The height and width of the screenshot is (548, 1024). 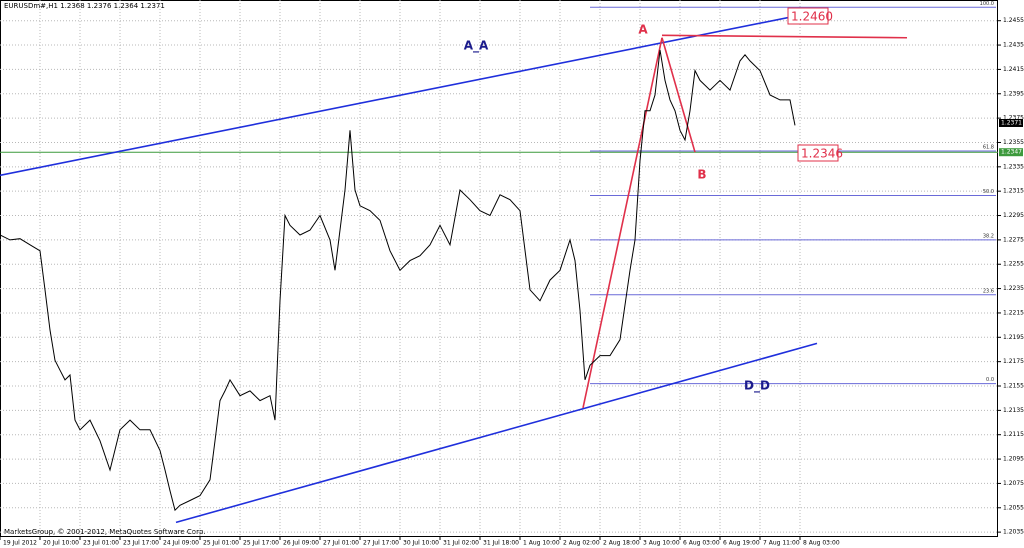 I want to click on fibo-label: 23.6, so click(x=988, y=291).